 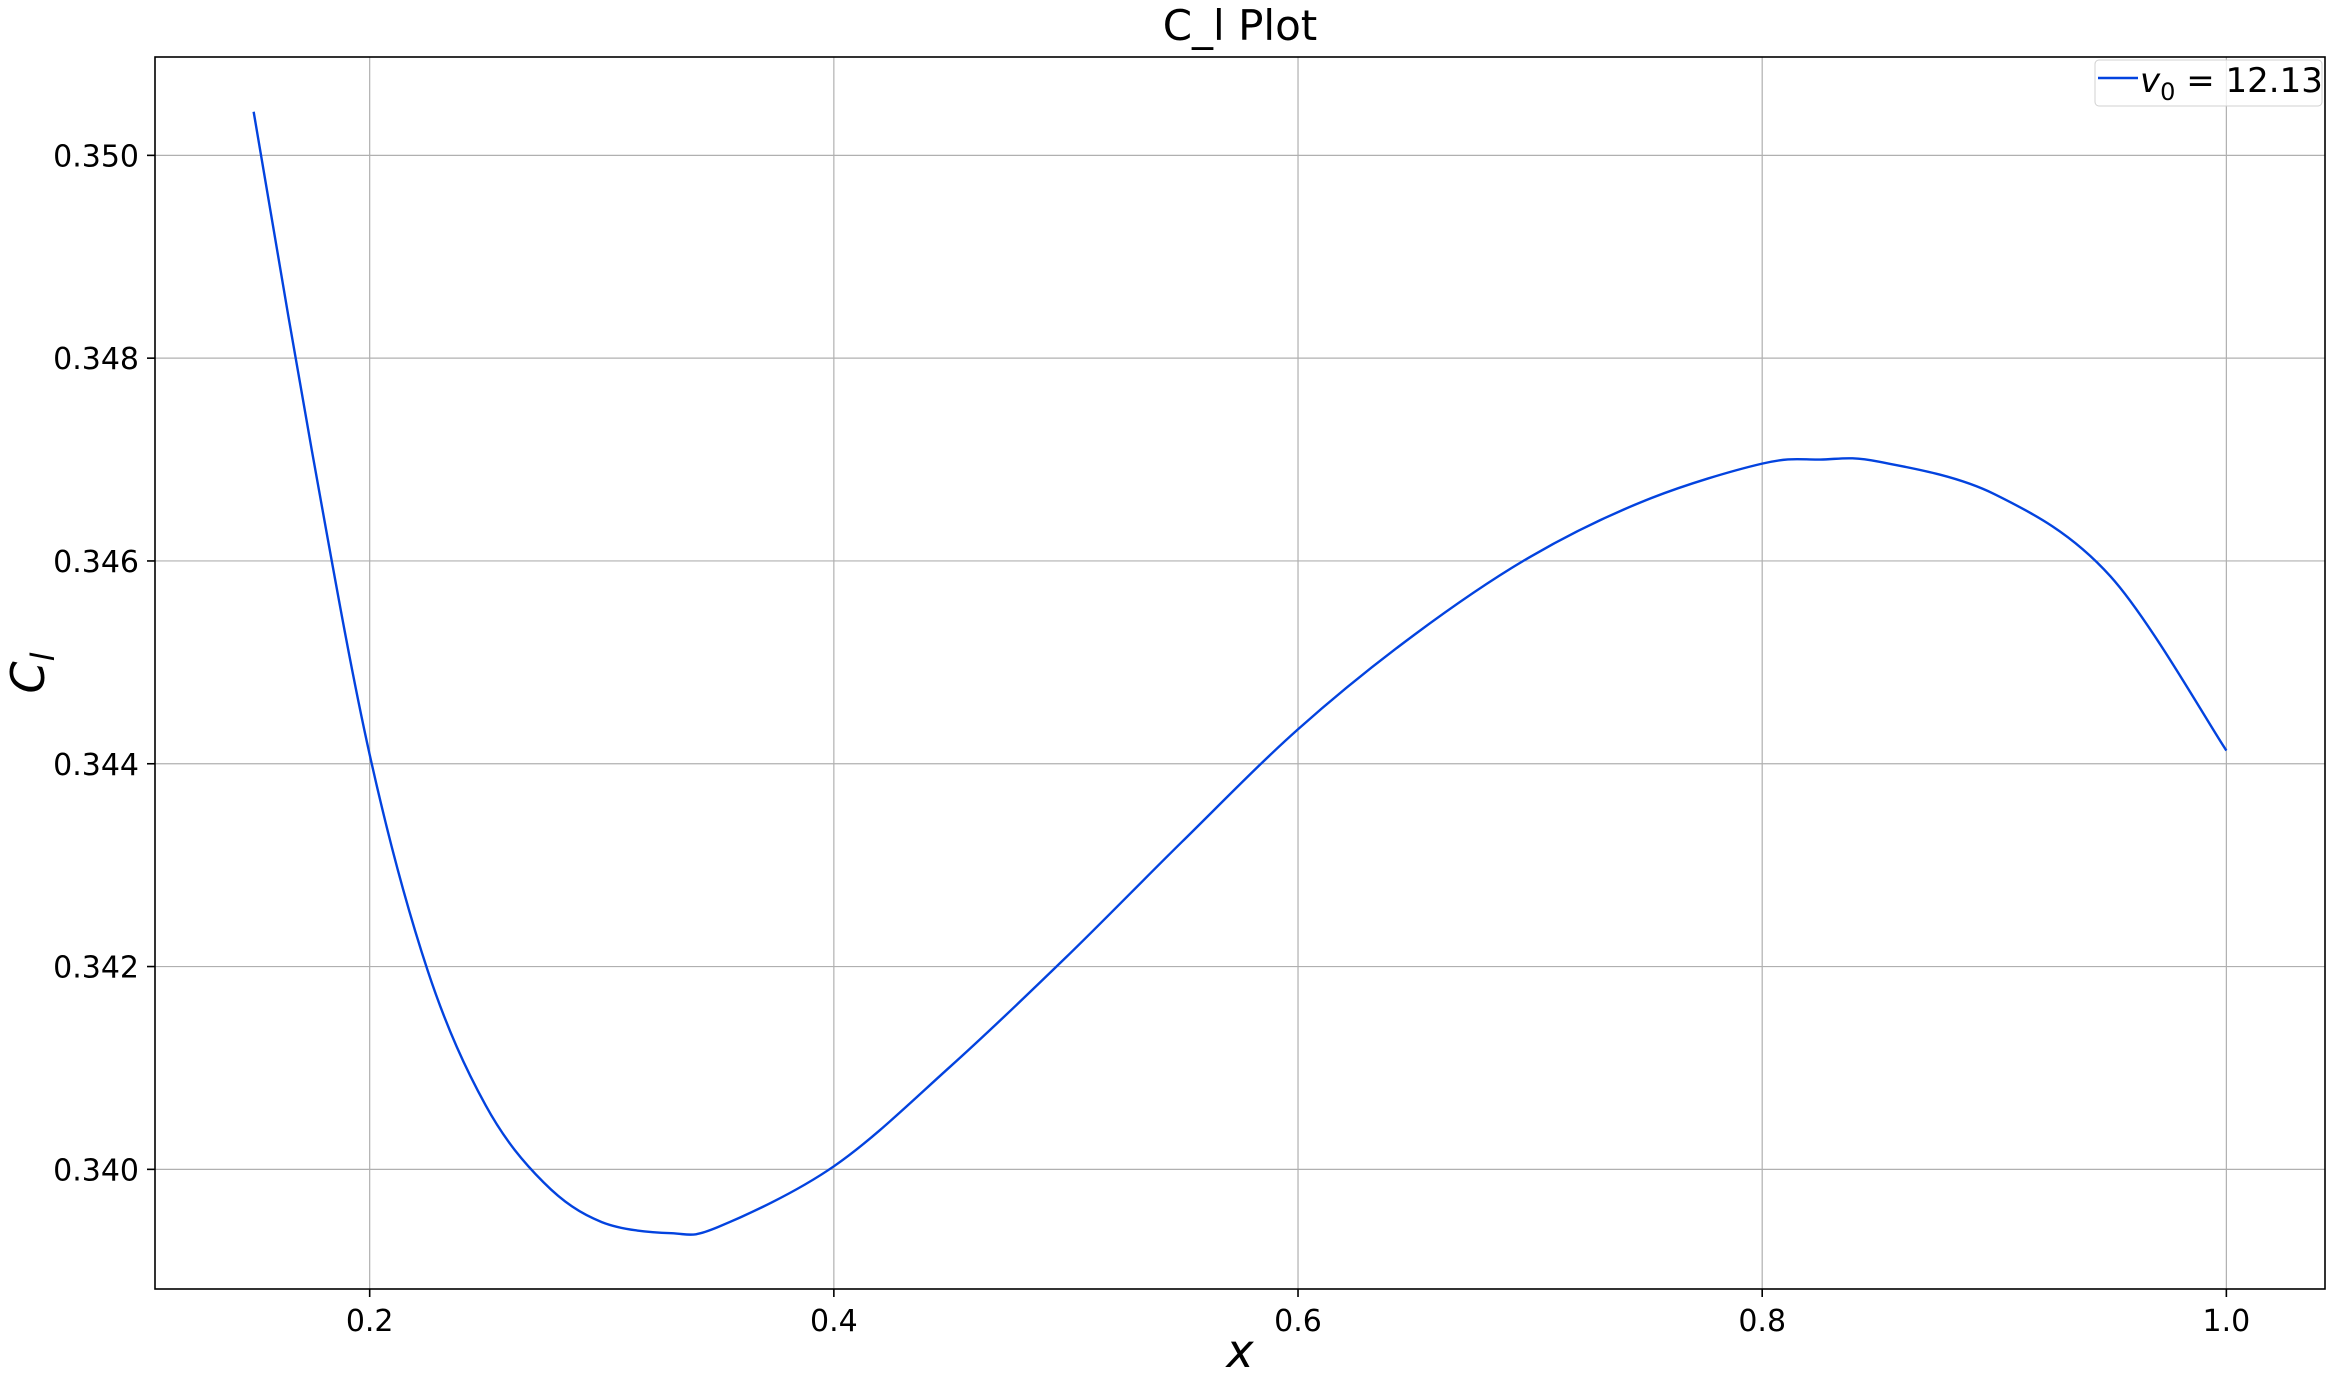 What do you see at coordinates (2150, 81) in the screenshot?
I see `legend-series-name: v` at bounding box center [2150, 81].